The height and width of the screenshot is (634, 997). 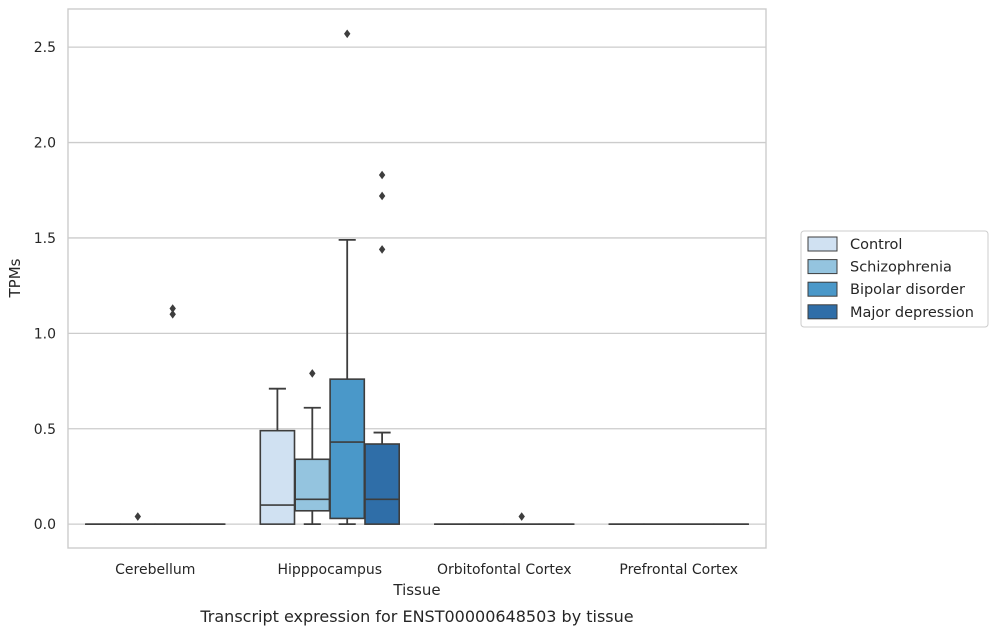 What do you see at coordinates (45, 334) in the screenshot?
I see `y-tick-label: 1.0` at bounding box center [45, 334].